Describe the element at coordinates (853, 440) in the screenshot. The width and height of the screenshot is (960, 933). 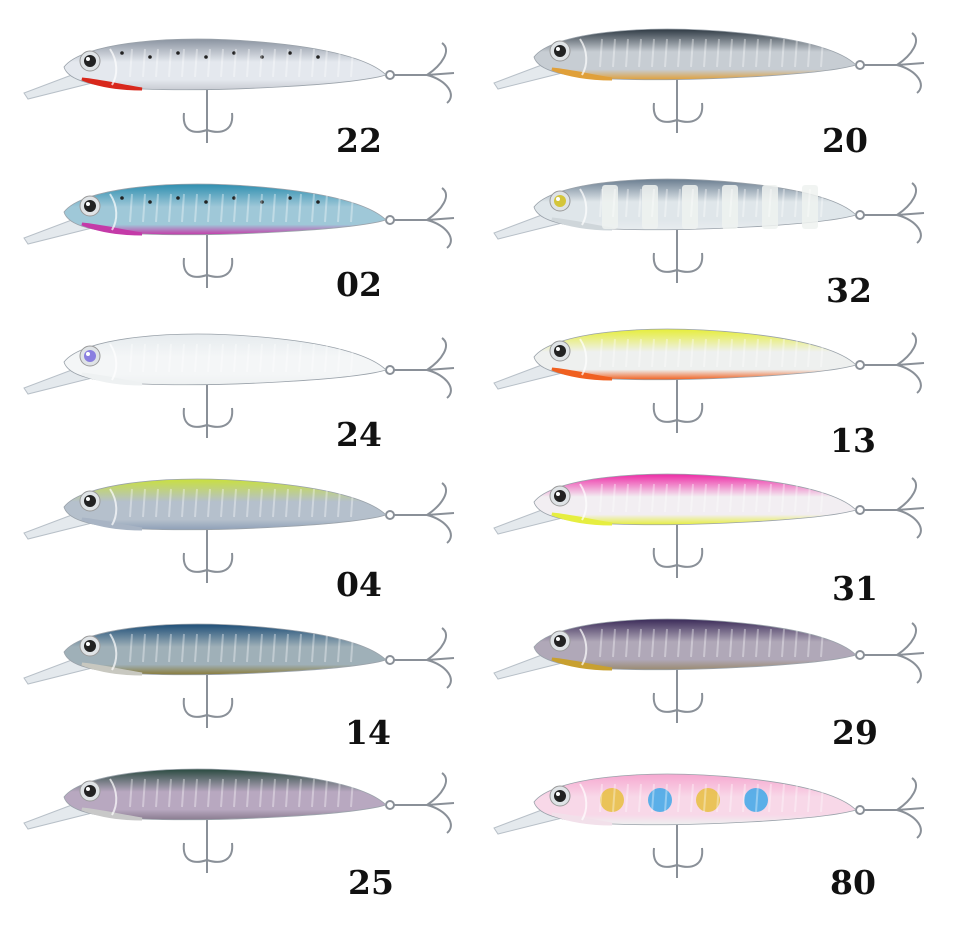
I see `color-code-label: 13` at that location.